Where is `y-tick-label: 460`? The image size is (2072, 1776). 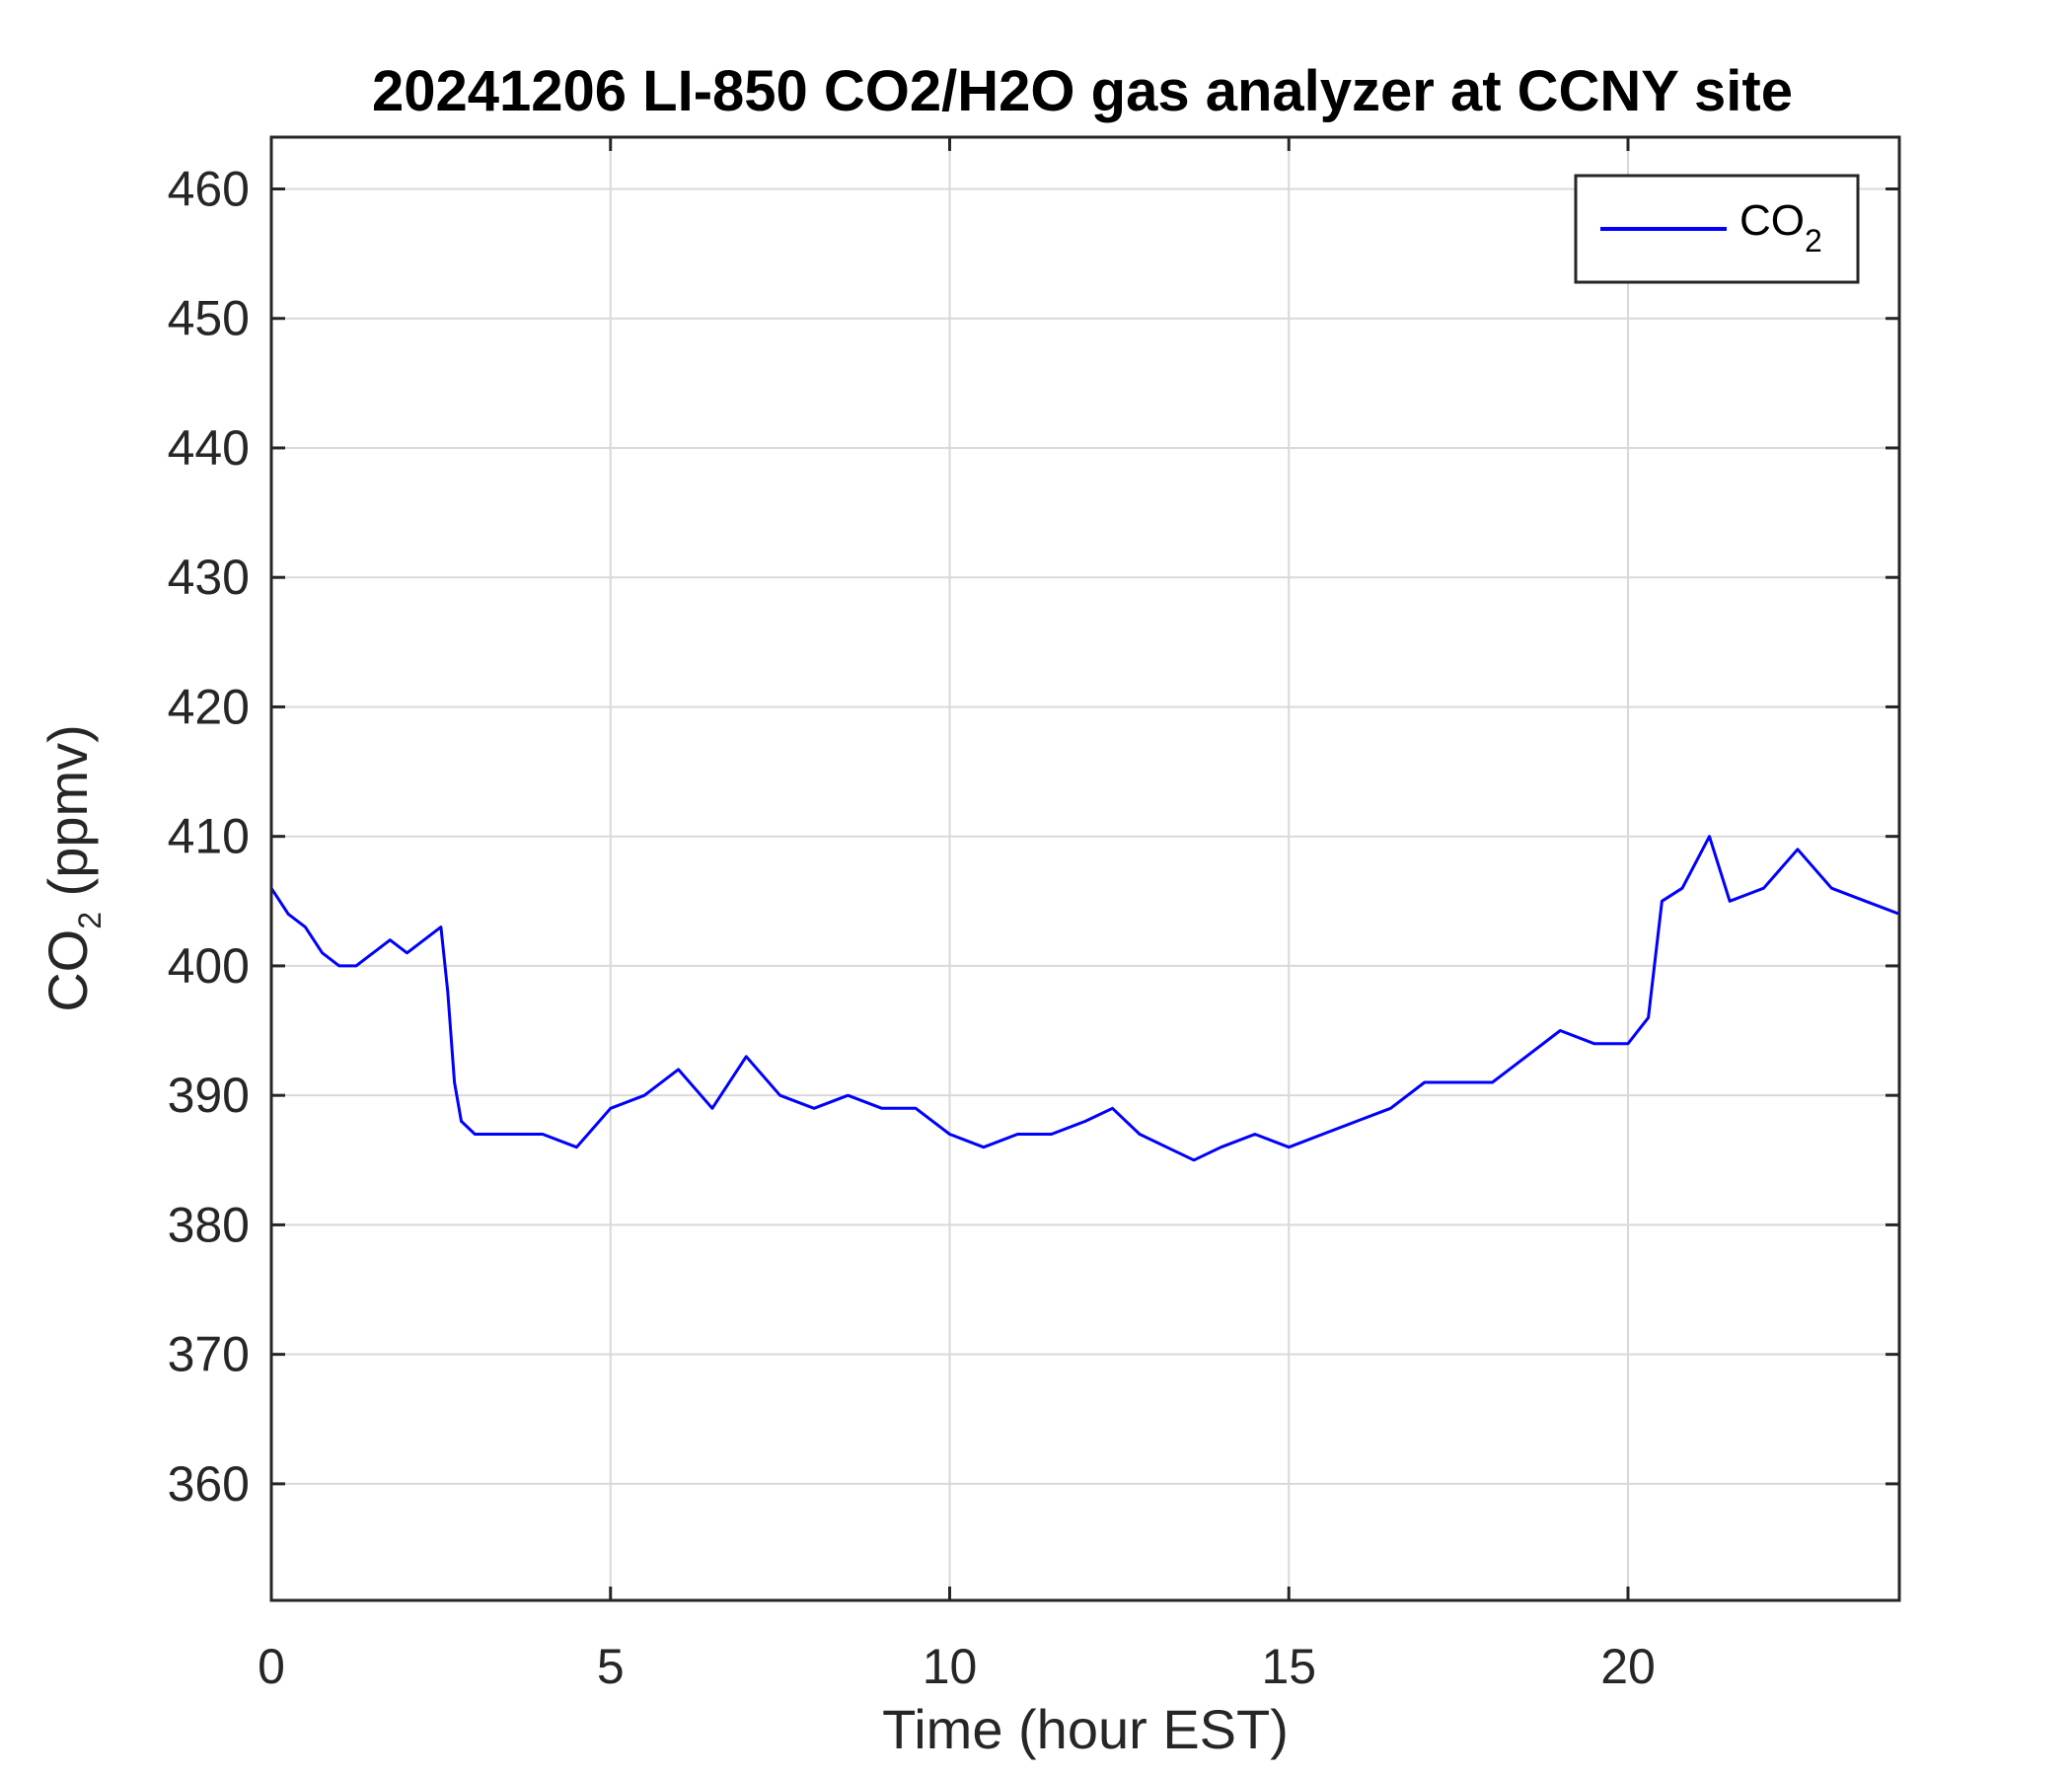
y-tick-label: 460 is located at coordinates (209, 189).